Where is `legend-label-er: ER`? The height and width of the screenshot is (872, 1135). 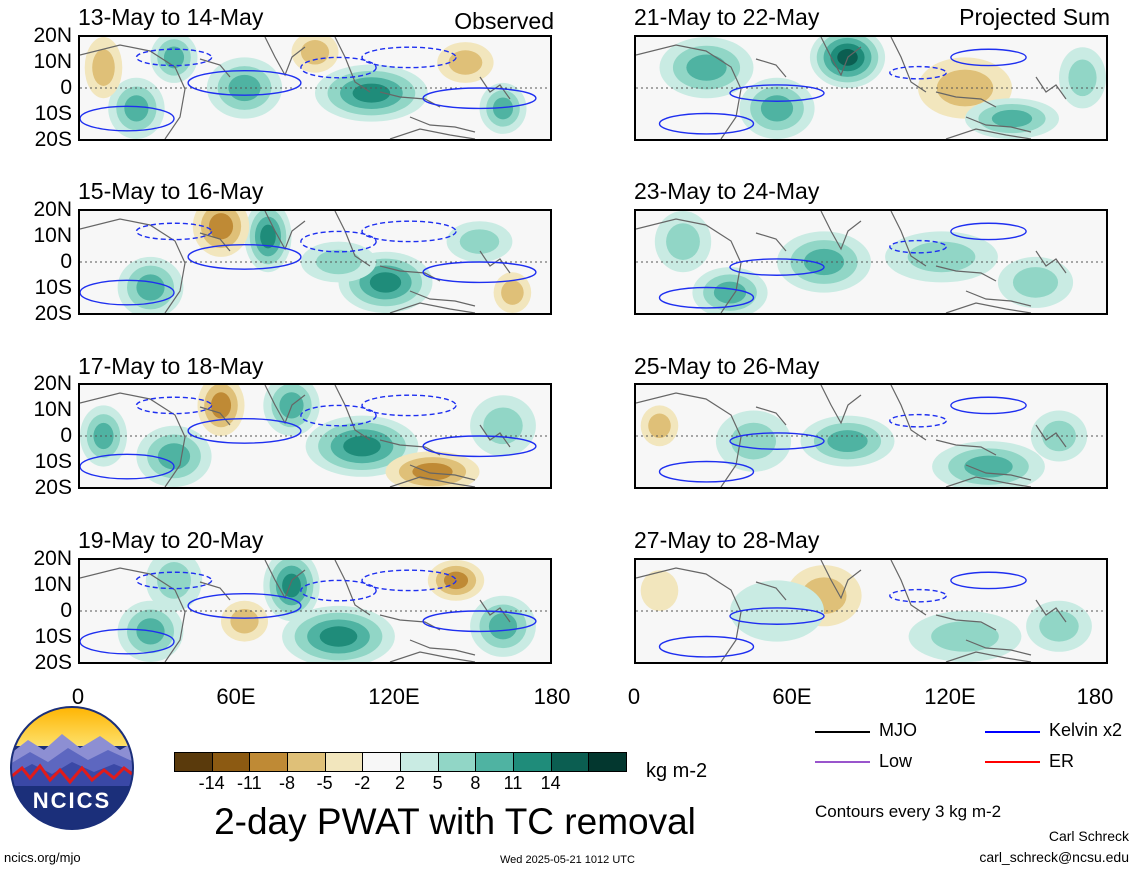
legend-label-er: ER is located at coordinates (1062, 761).